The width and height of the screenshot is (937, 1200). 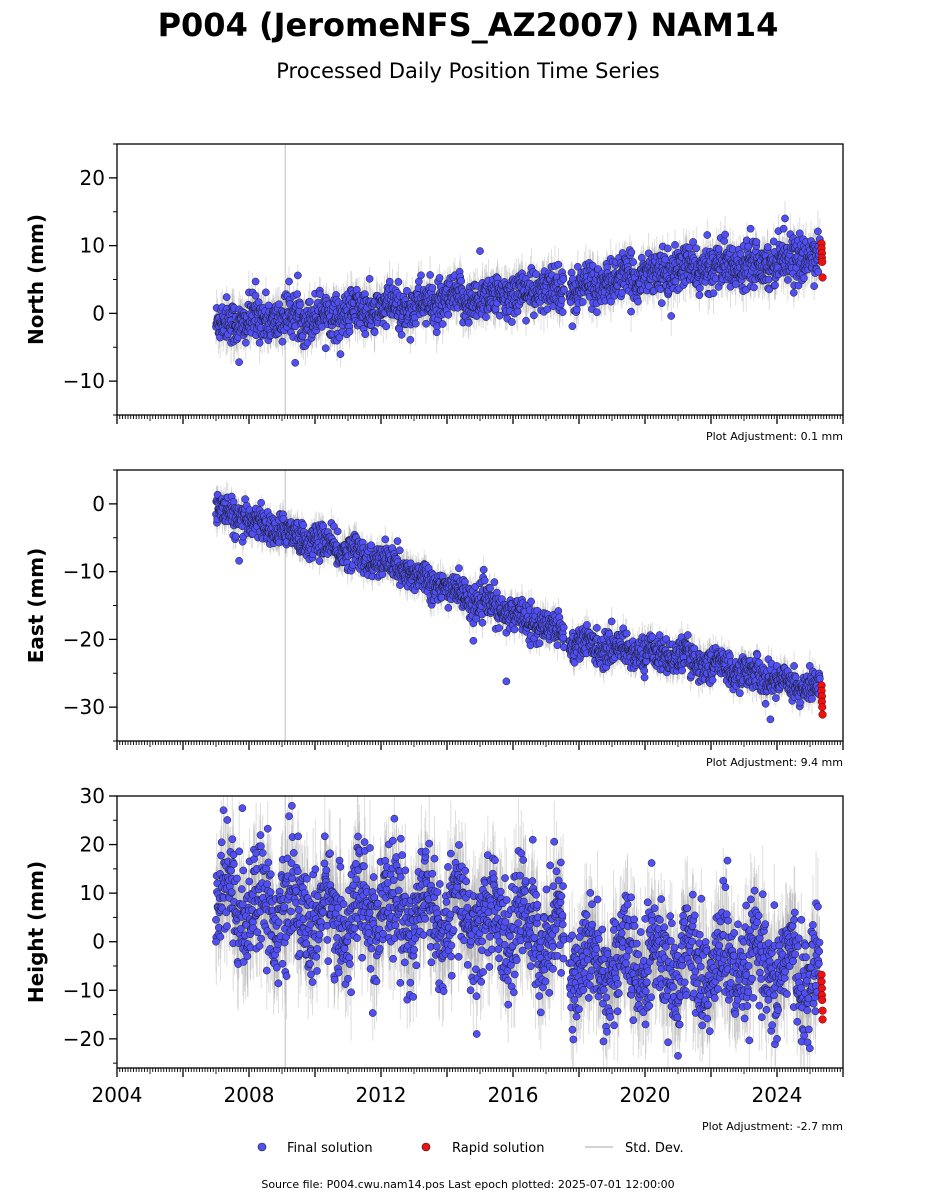 What do you see at coordinates (518, 290) in the screenshot?
I see `north-final-points` at bounding box center [518, 290].